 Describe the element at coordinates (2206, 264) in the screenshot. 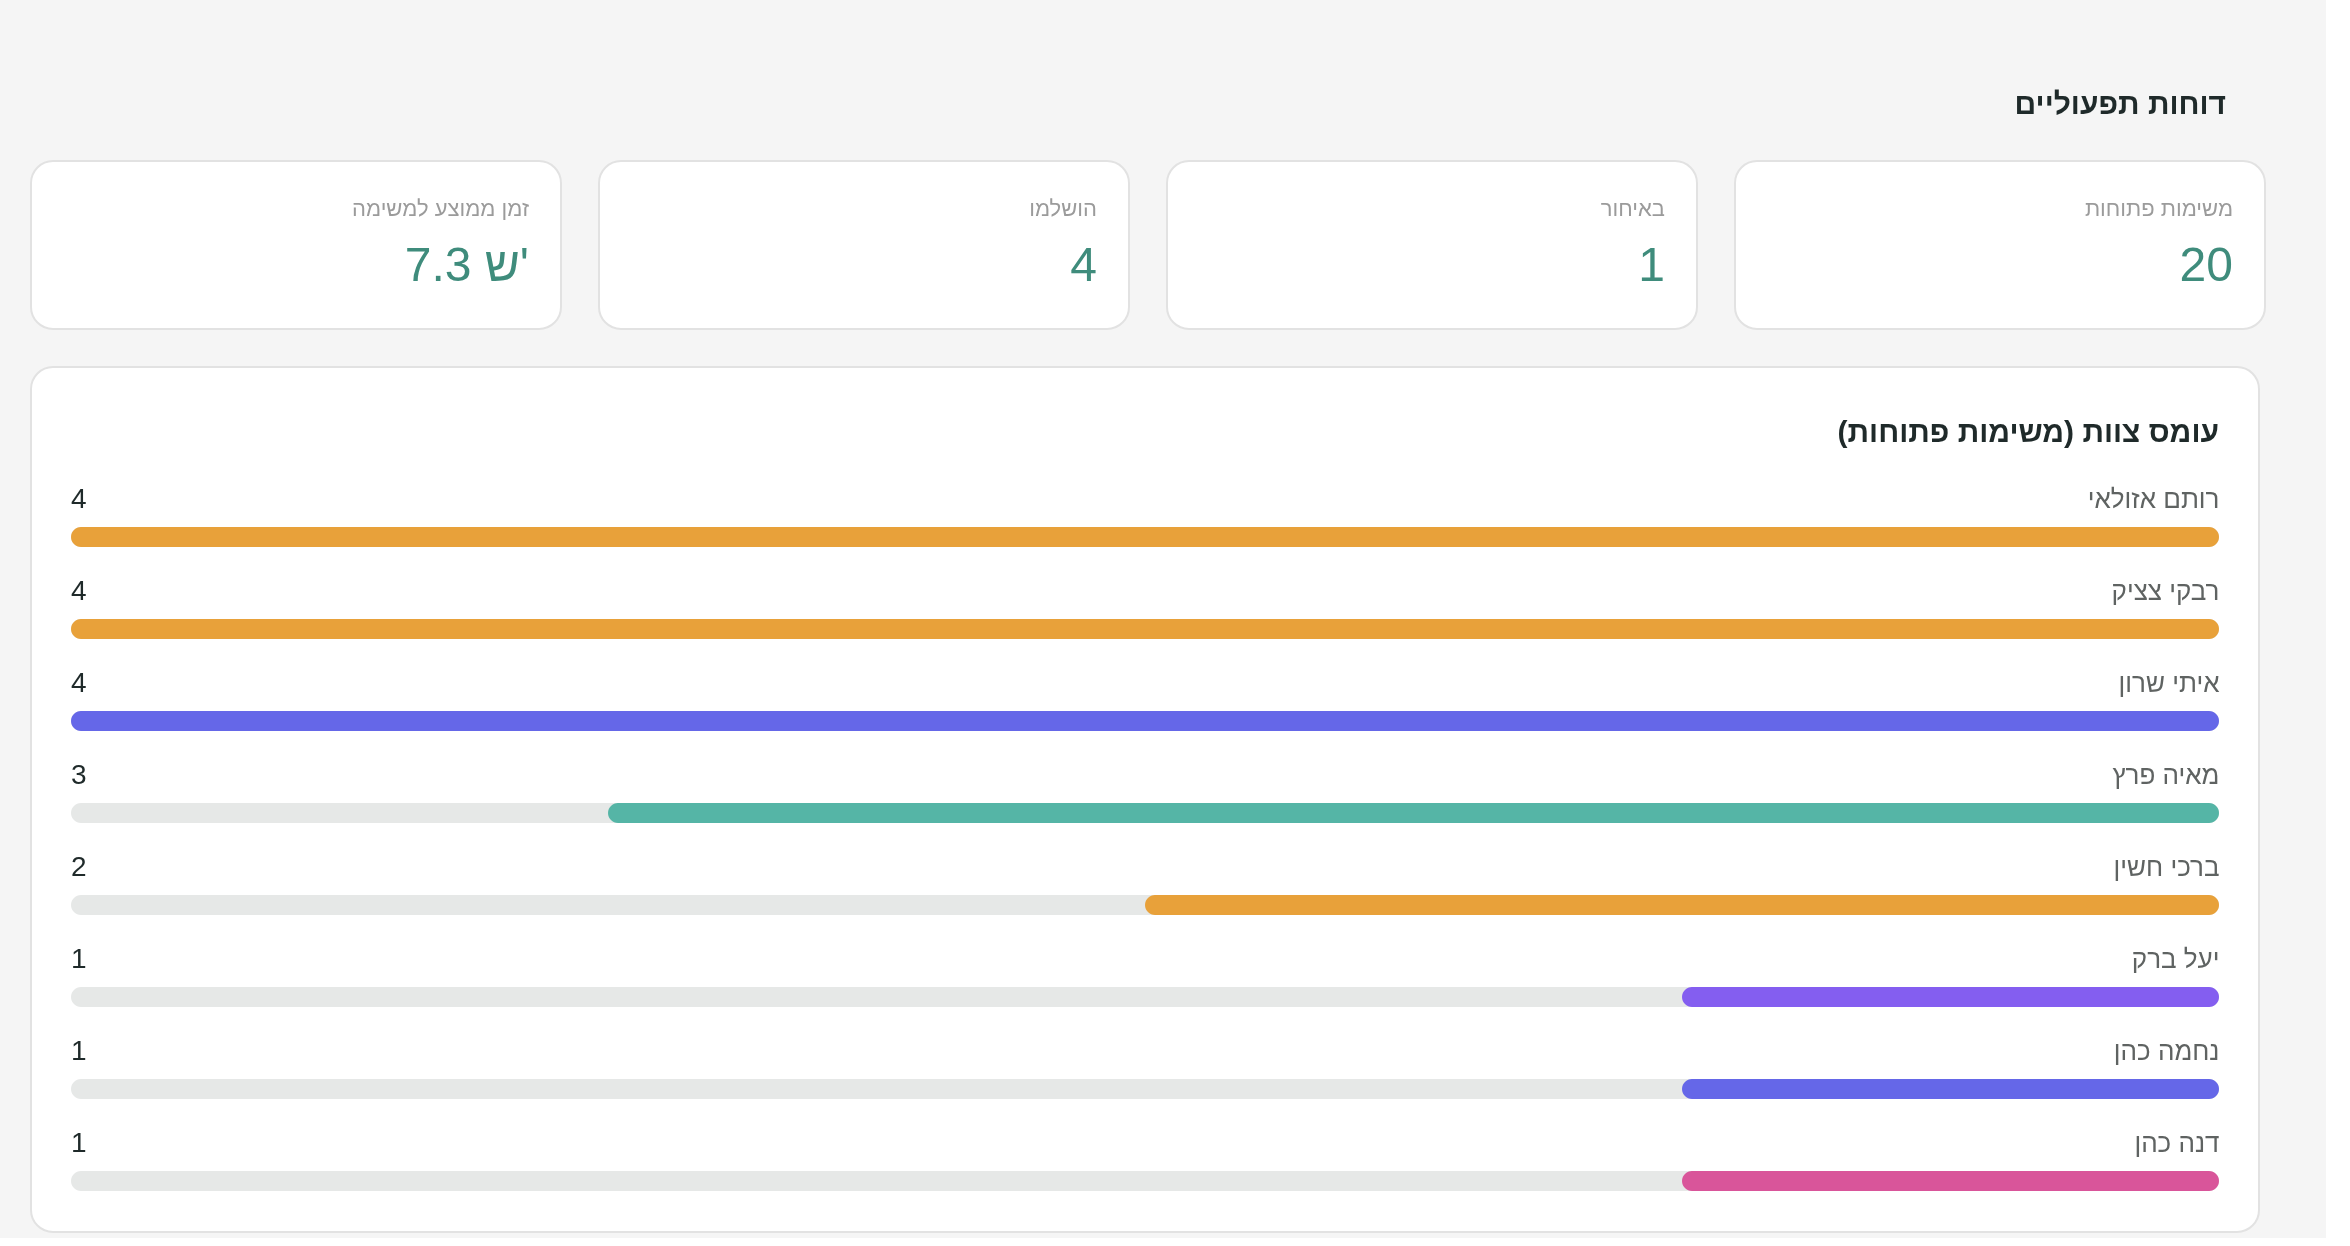

I see `text: 20` at that location.